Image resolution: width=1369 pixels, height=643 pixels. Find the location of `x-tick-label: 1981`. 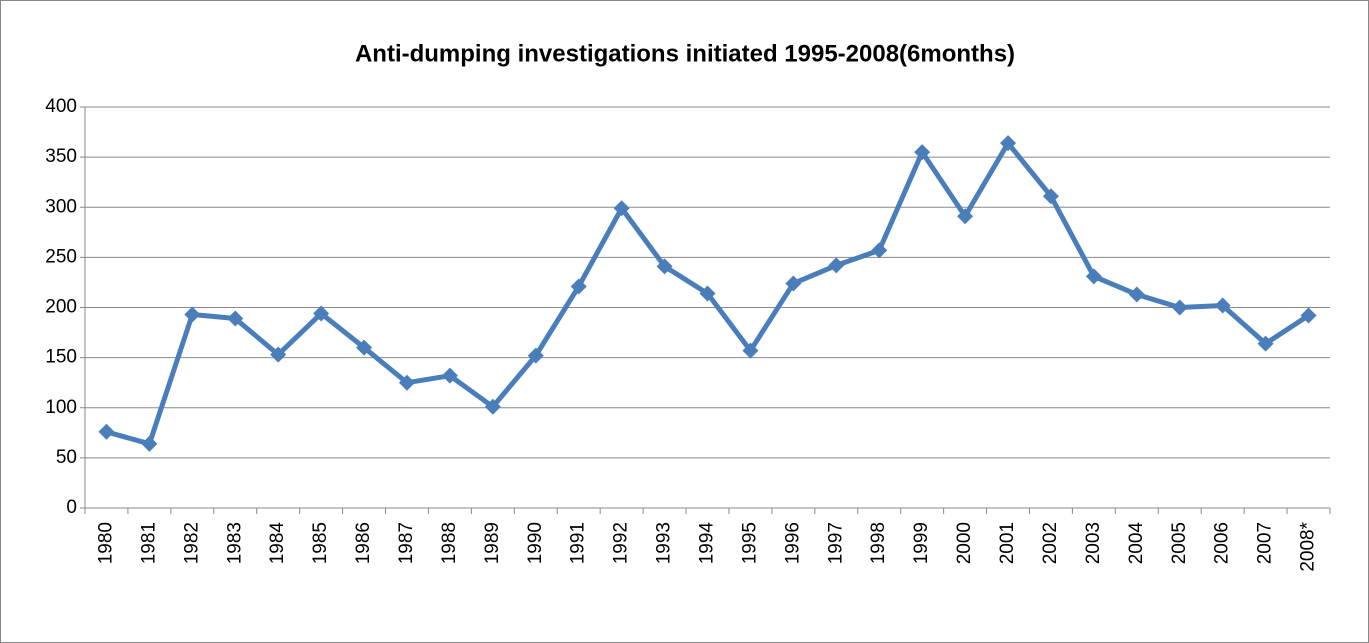

x-tick-label: 1981 is located at coordinates (148, 543).